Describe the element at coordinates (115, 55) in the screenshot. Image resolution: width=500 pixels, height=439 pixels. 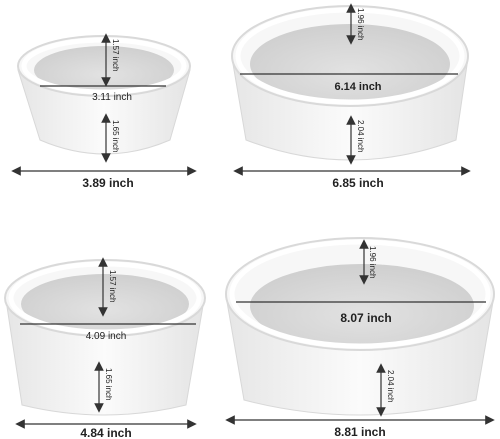
I see `small-bowl-top-height: 1.57 inch` at that location.